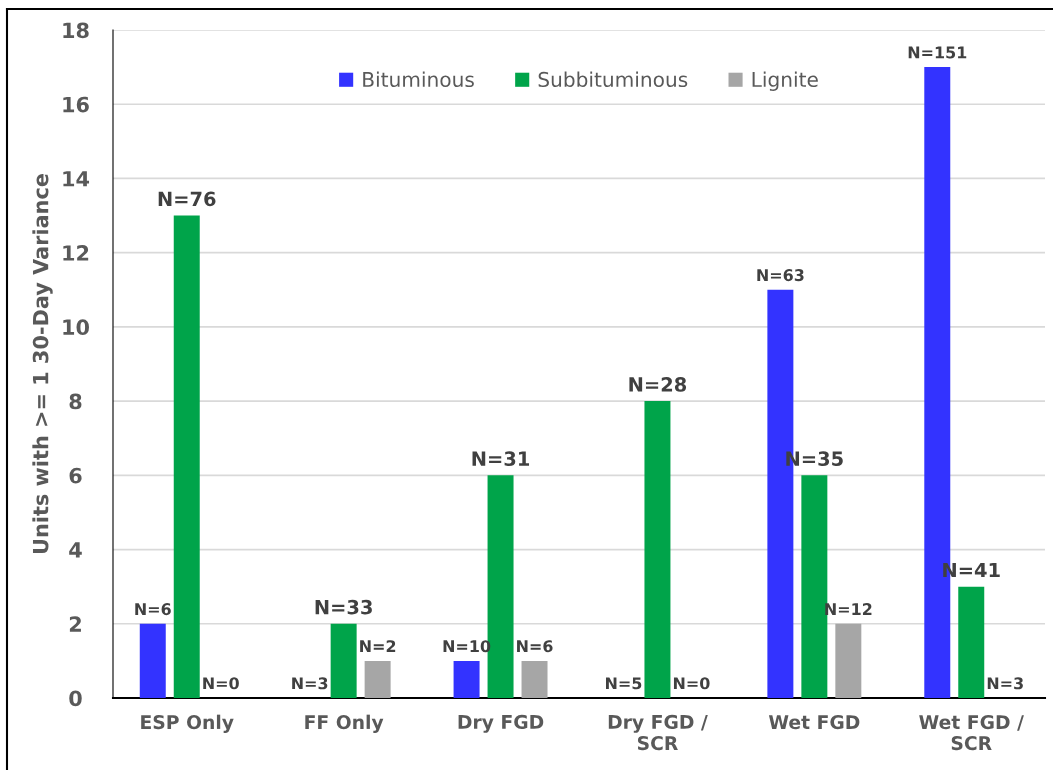 Image resolution: width=1053 pixels, height=770 pixels. Describe the element at coordinates (343, 607) in the screenshot. I see `annotation: N=33` at that location.